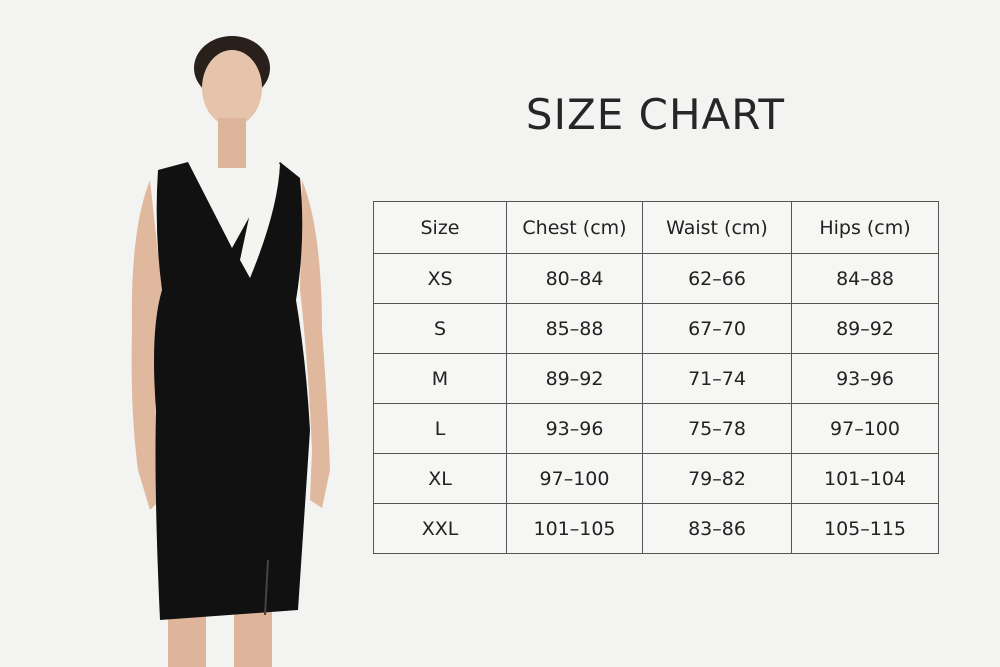 The width and height of the screenshot is (1000, 667). I want to click on table-row: XL 97–100 79–82 101–104, so click(656, 478).